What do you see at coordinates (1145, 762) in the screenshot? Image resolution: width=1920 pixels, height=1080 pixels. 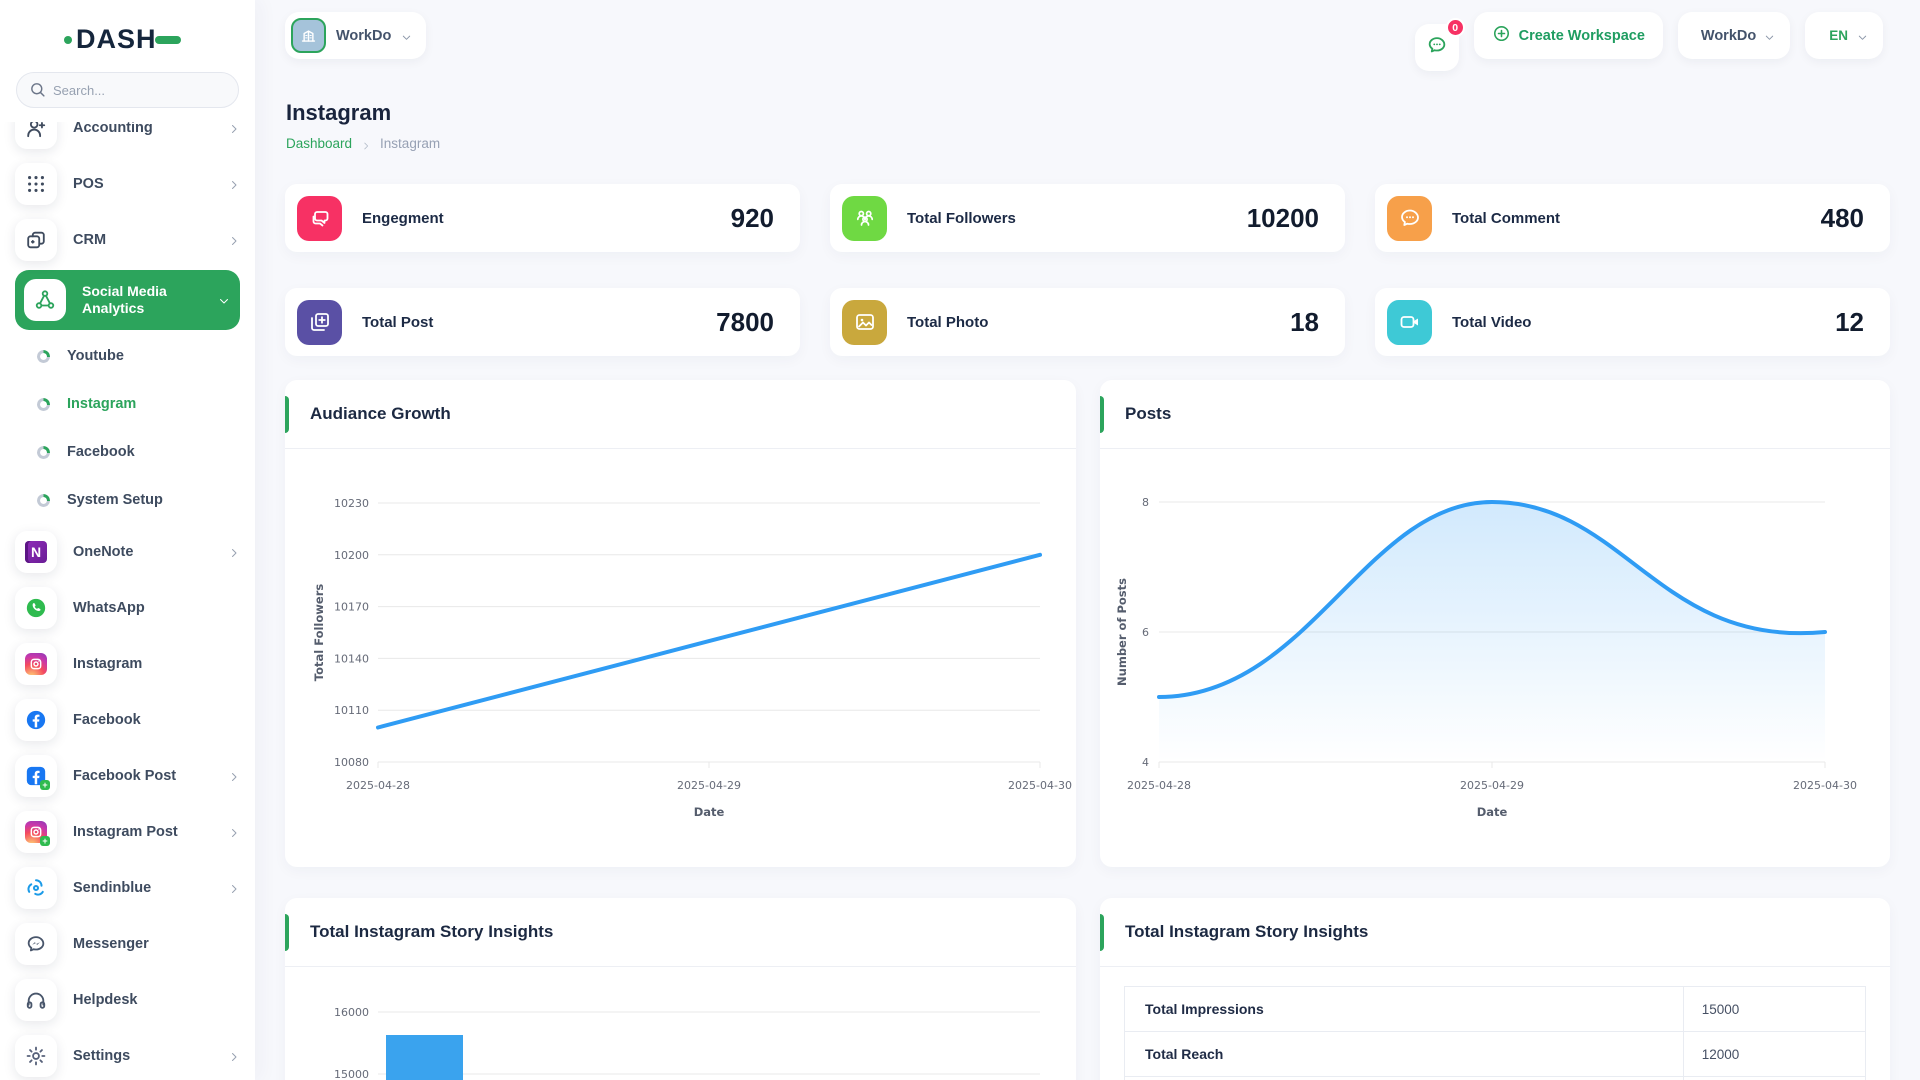 I see `svg-text: 4` at bounding box center [1145, 762].